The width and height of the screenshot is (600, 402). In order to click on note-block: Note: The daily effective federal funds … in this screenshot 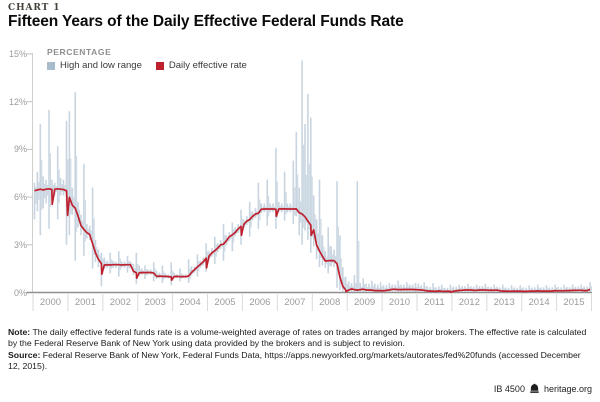, I will do `click(301, 349)`.